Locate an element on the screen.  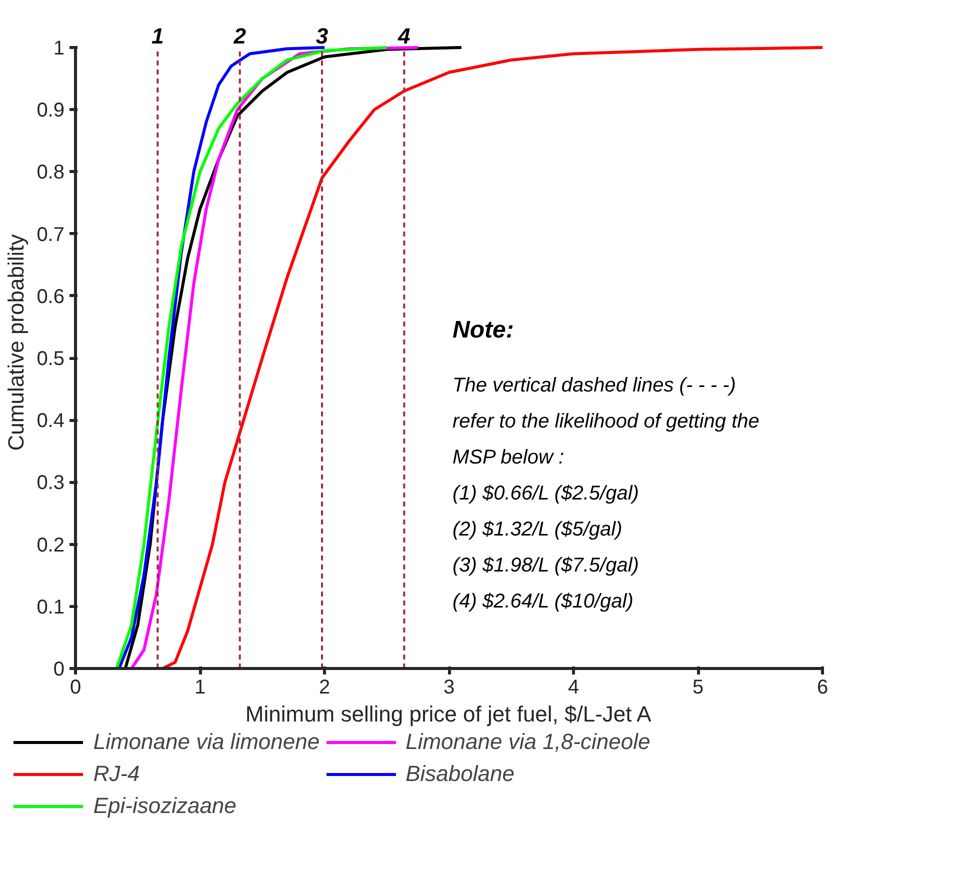
y-tick-label: 0.5 is located at coordinates (50, 359).